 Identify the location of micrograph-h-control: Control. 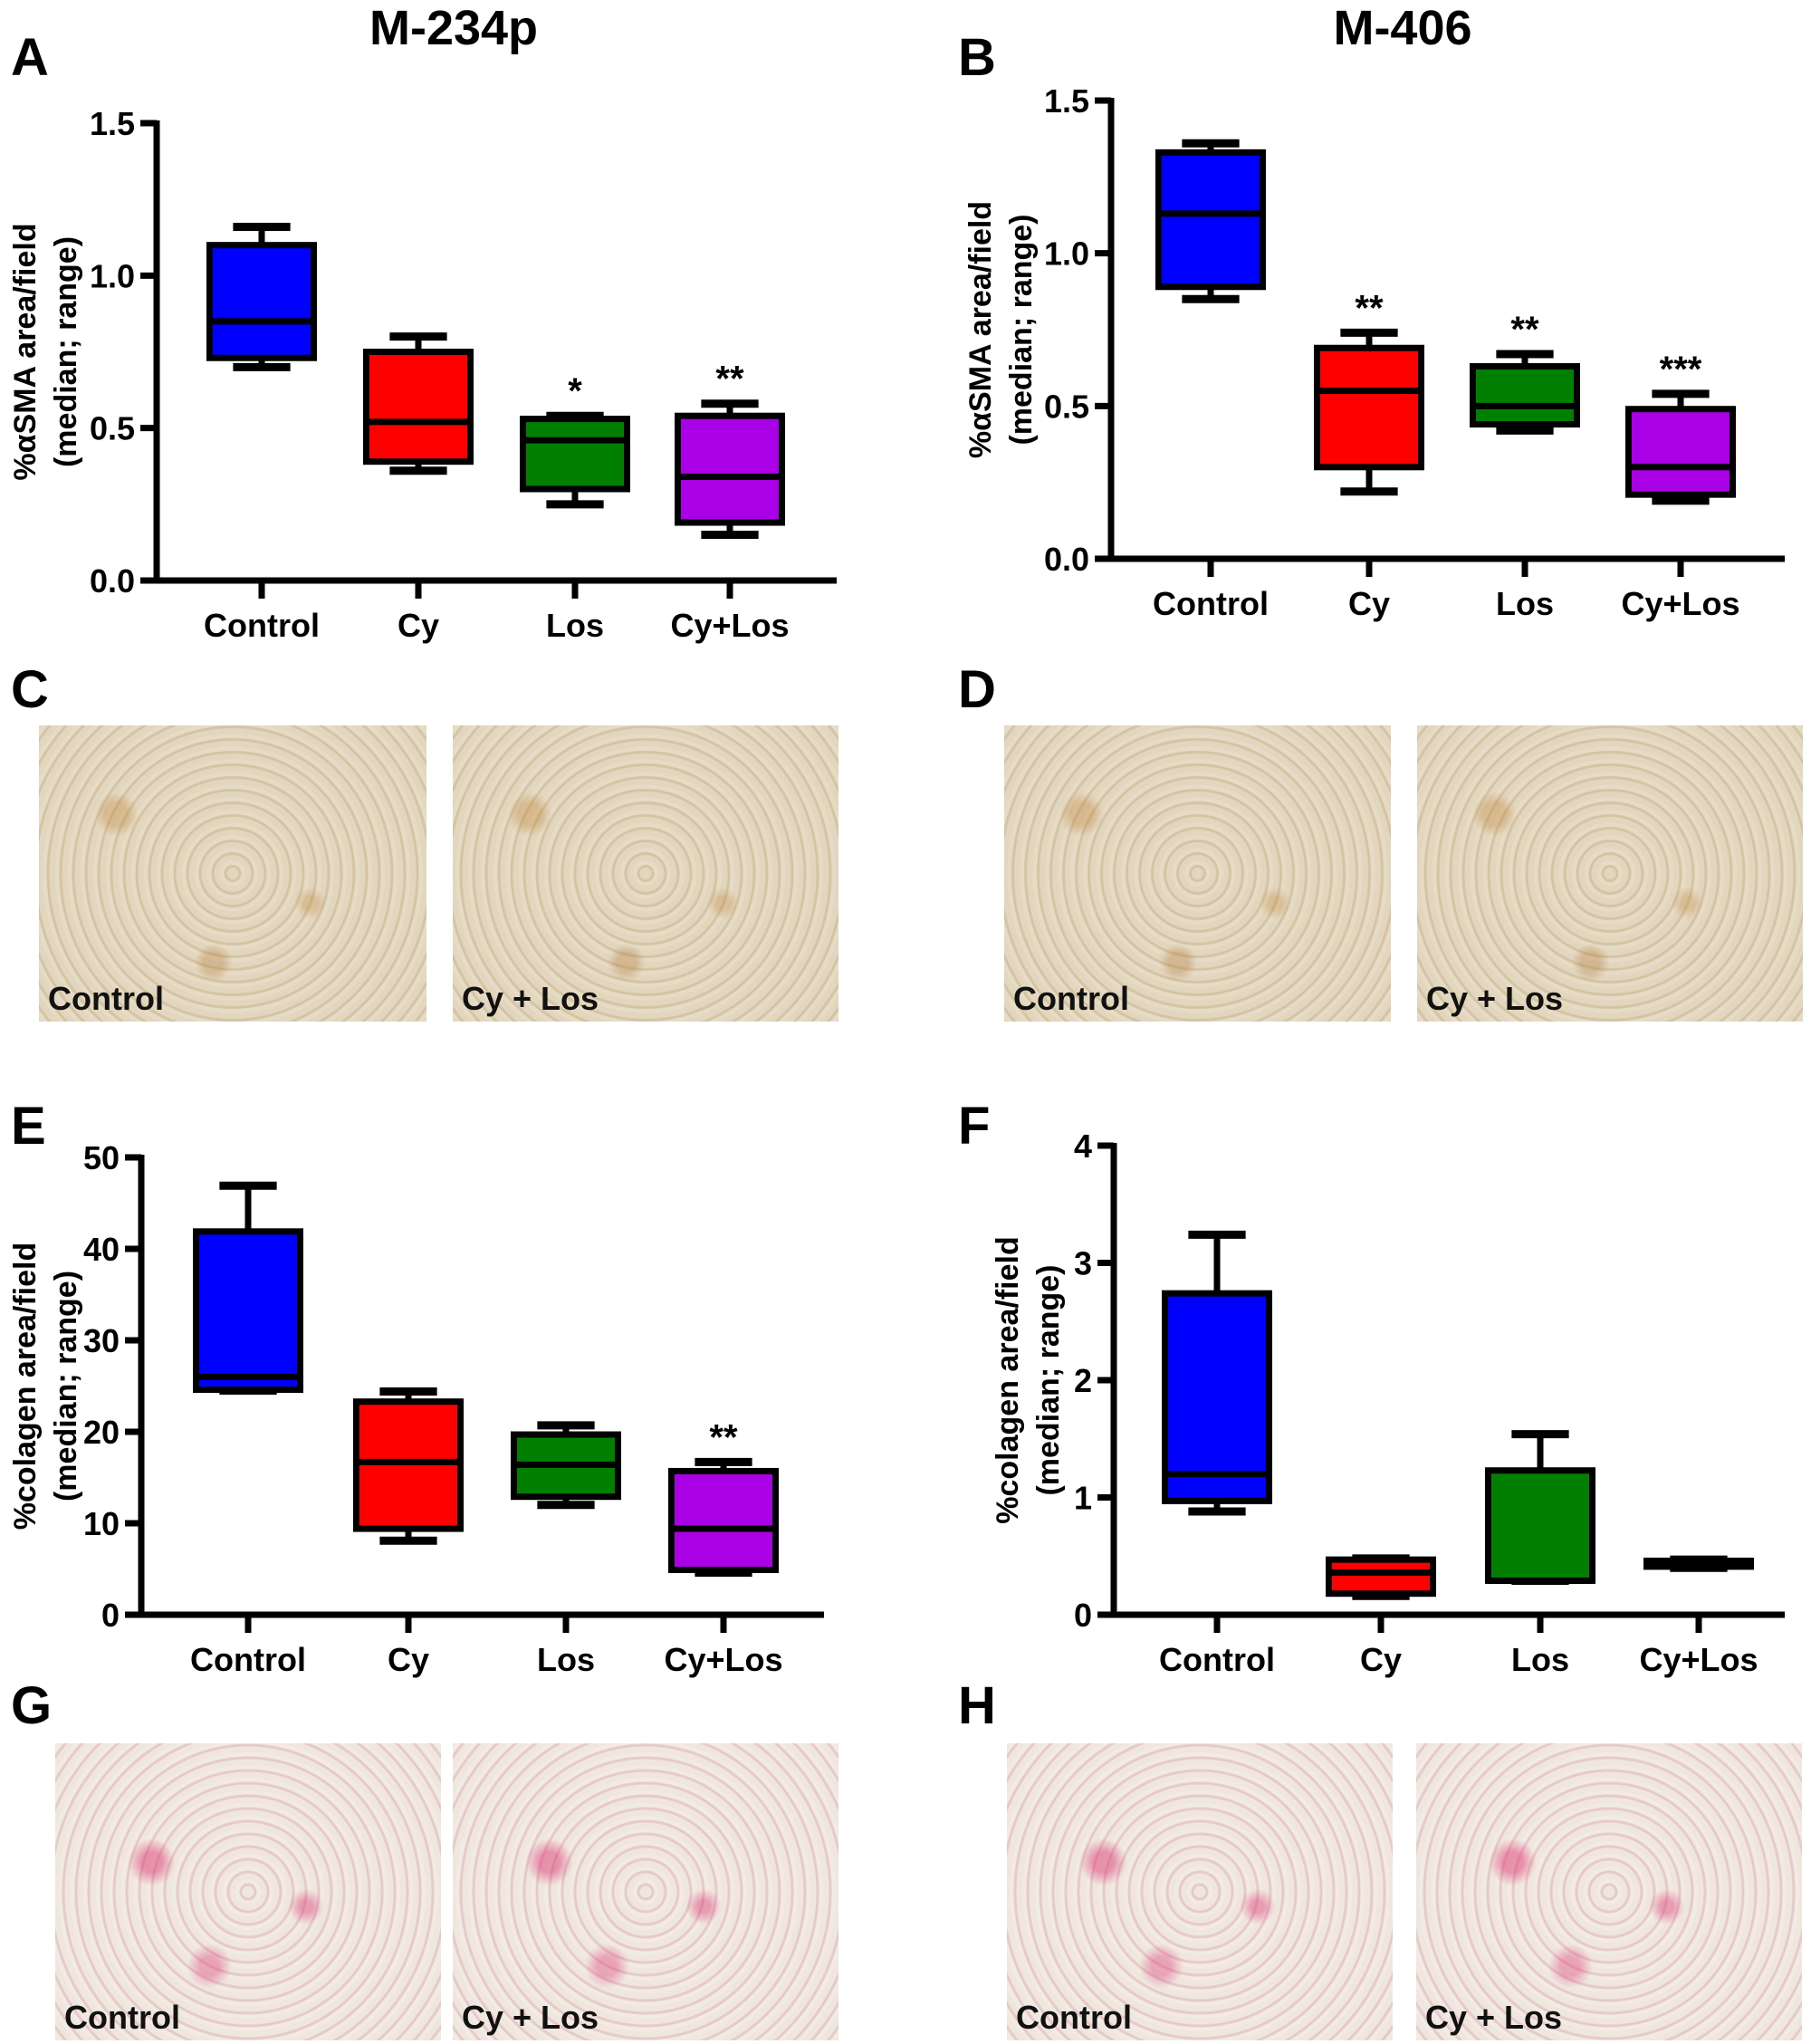
(1200, 1891).